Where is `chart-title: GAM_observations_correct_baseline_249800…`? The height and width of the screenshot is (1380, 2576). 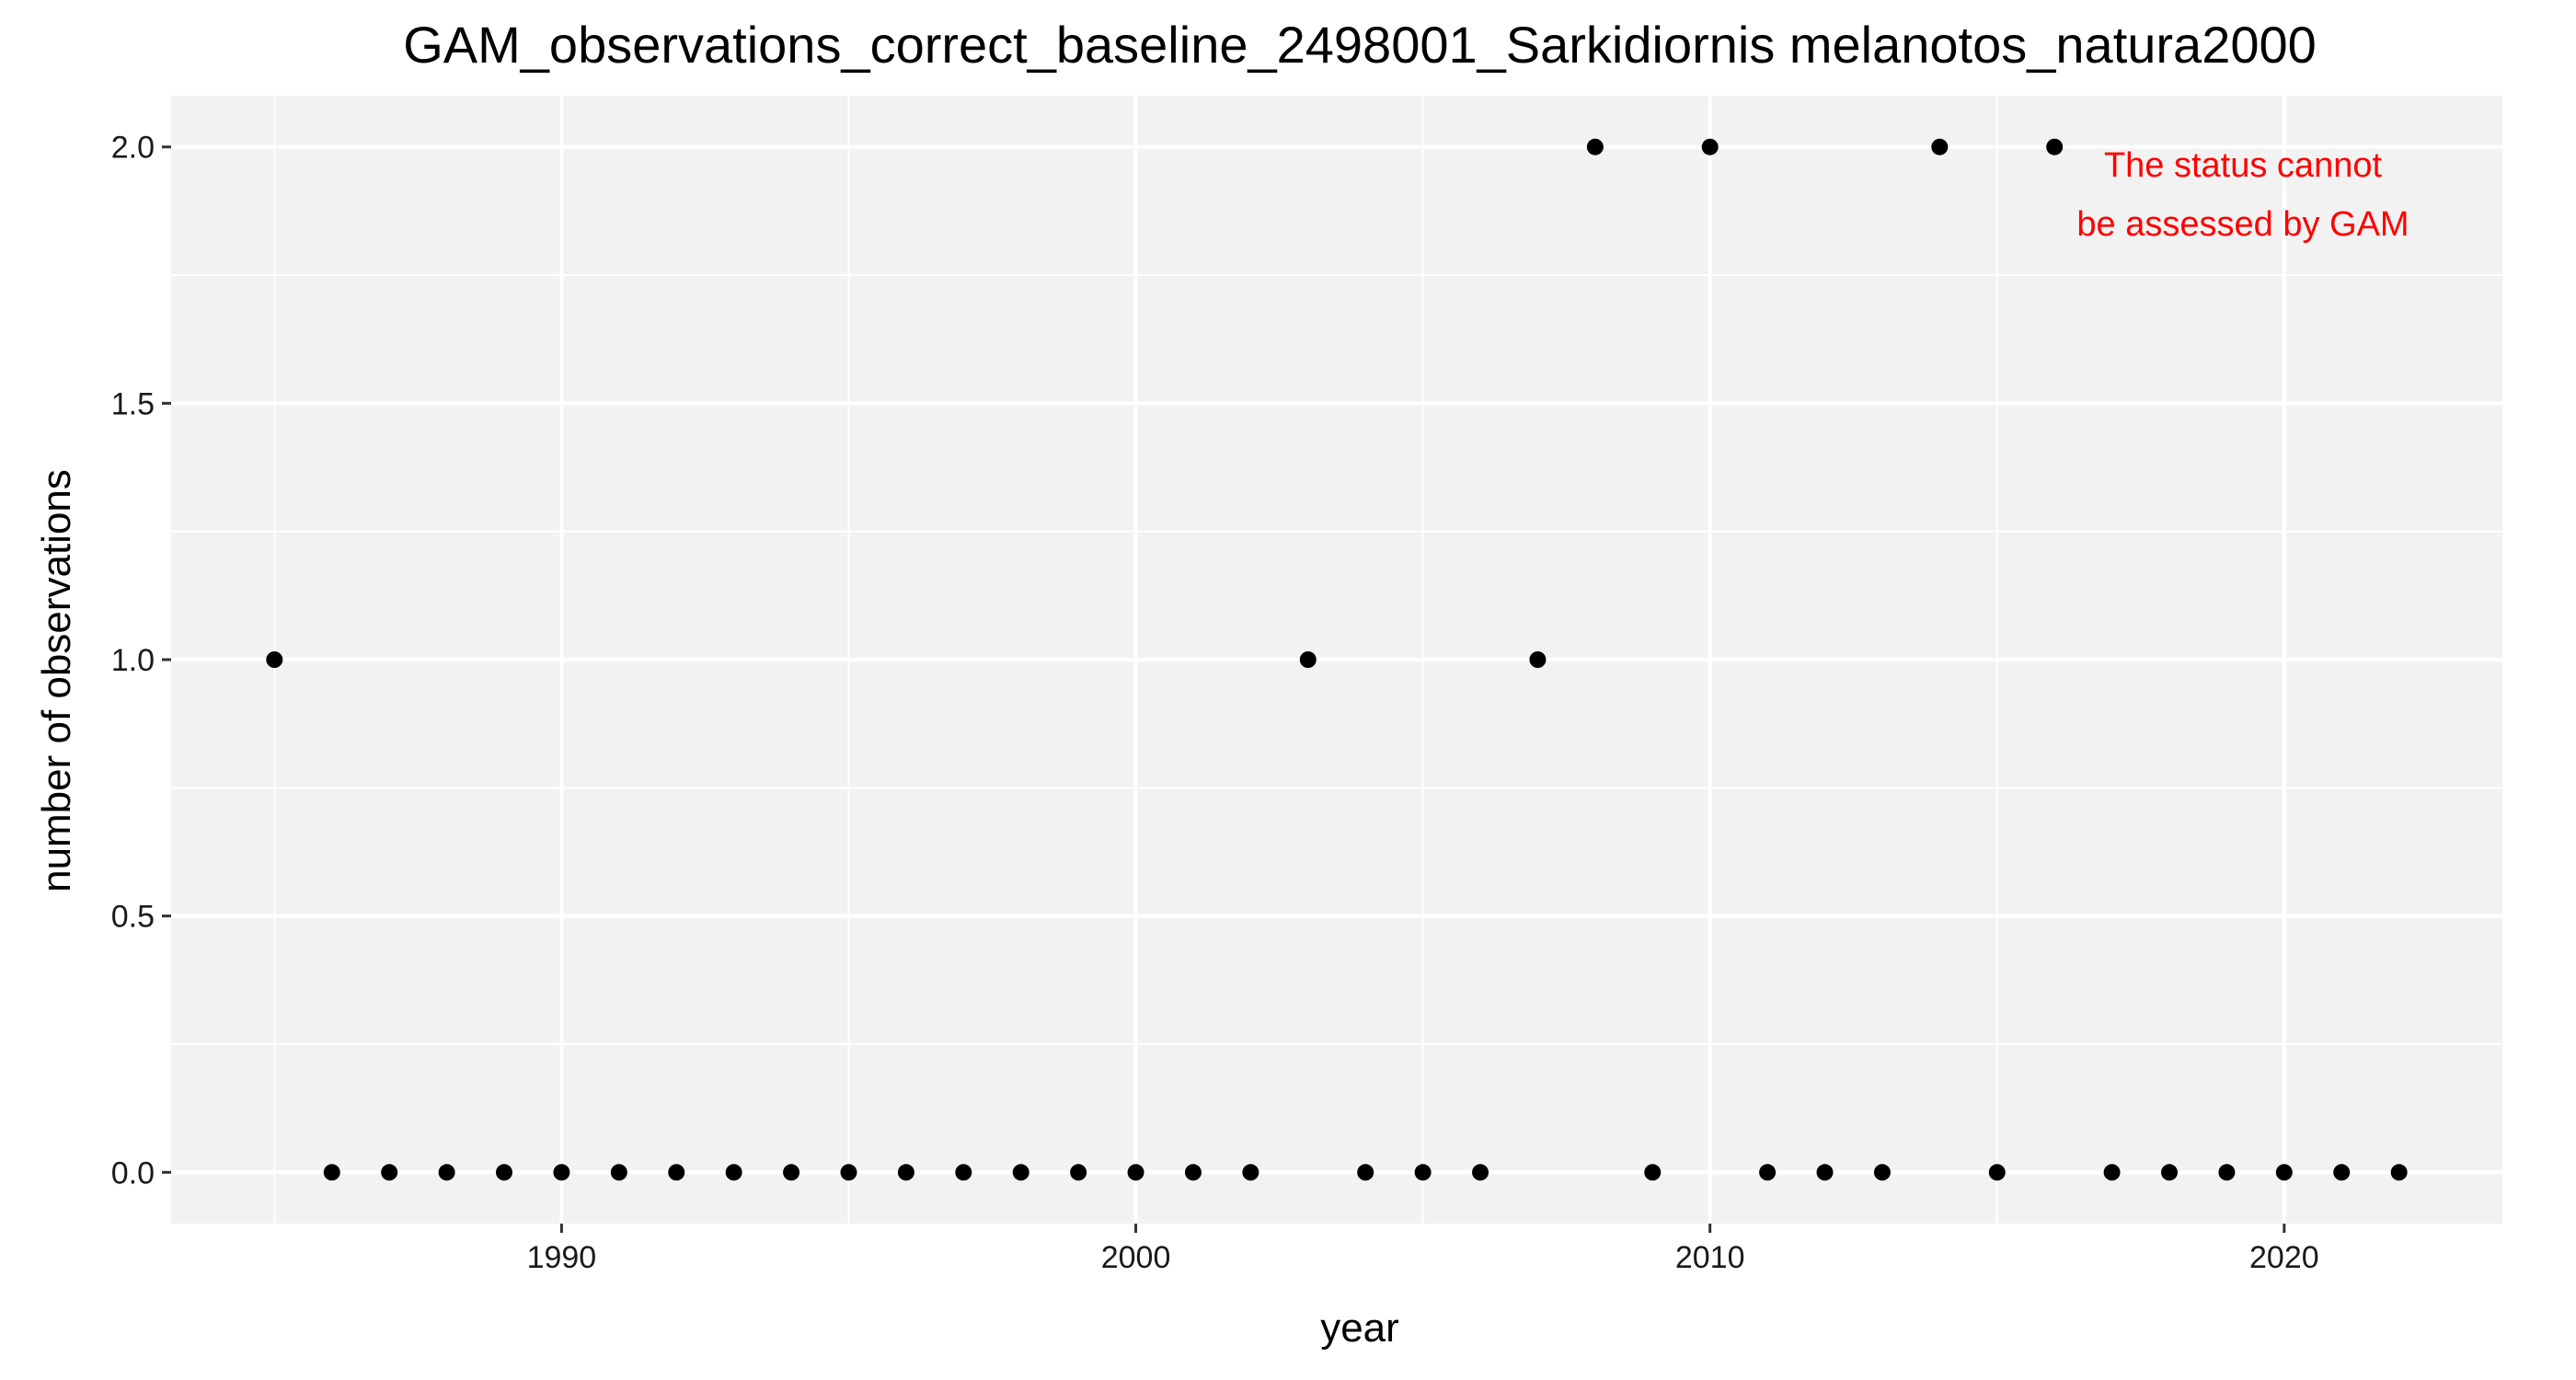
chart-title: GAM_observations_correct_baseline_249800… is located at coordinates (1360, 45).